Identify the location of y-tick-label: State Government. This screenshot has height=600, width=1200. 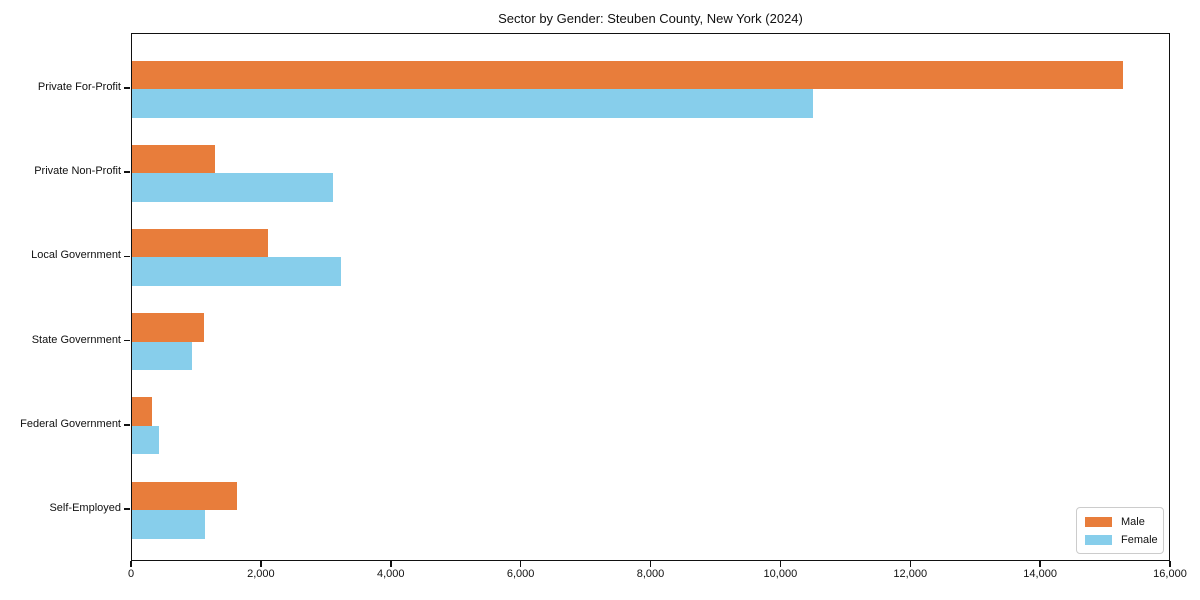
(76, 339).